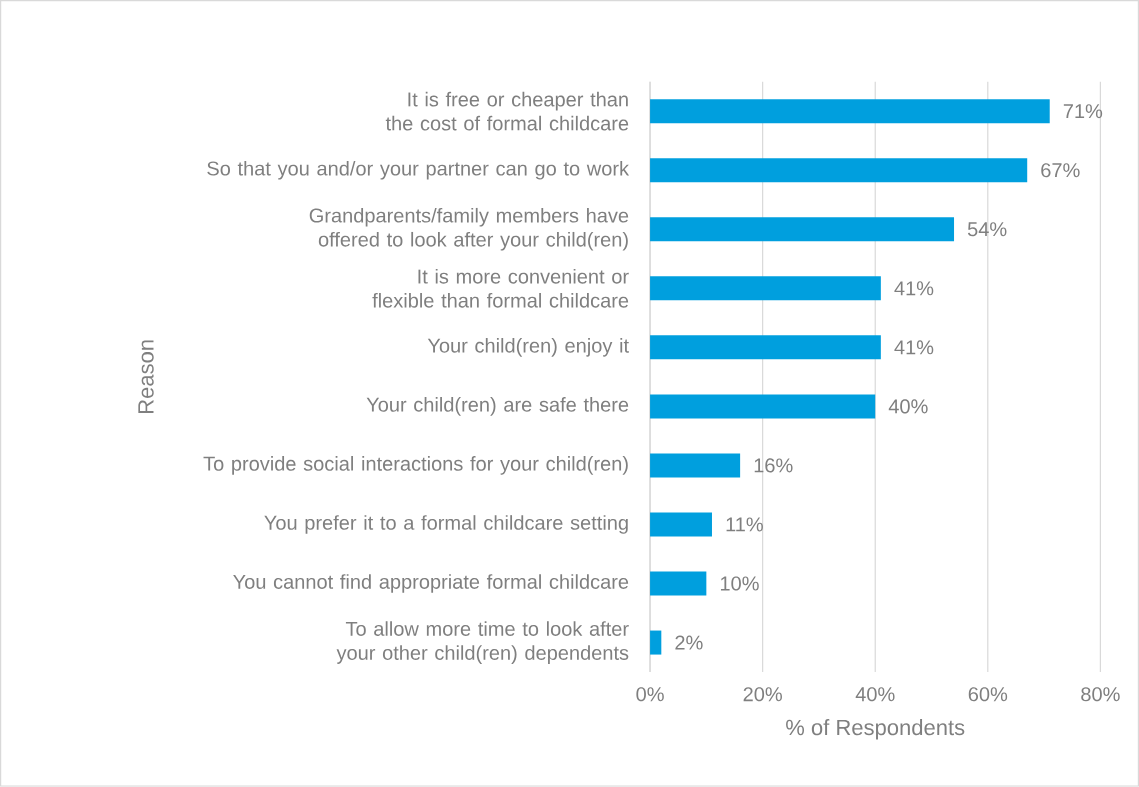 Image resolution: width=1139 pixels, height=787 pixels. What do you see at coordinates (1100, 694) in the screenshot?
I see `x-tick-label: 80%` at bounding box center [1100, 694].